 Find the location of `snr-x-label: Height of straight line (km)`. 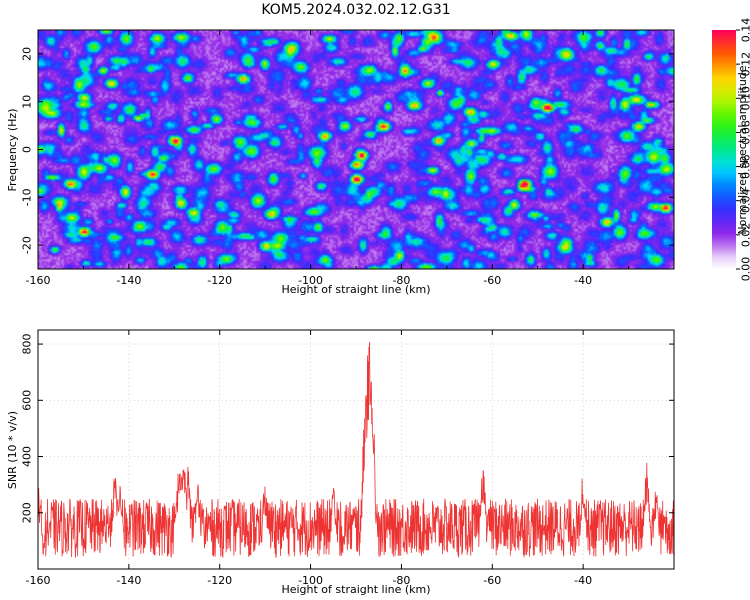

snr-x-label: Height of straight line (km) is located at coordinates (355, 589).